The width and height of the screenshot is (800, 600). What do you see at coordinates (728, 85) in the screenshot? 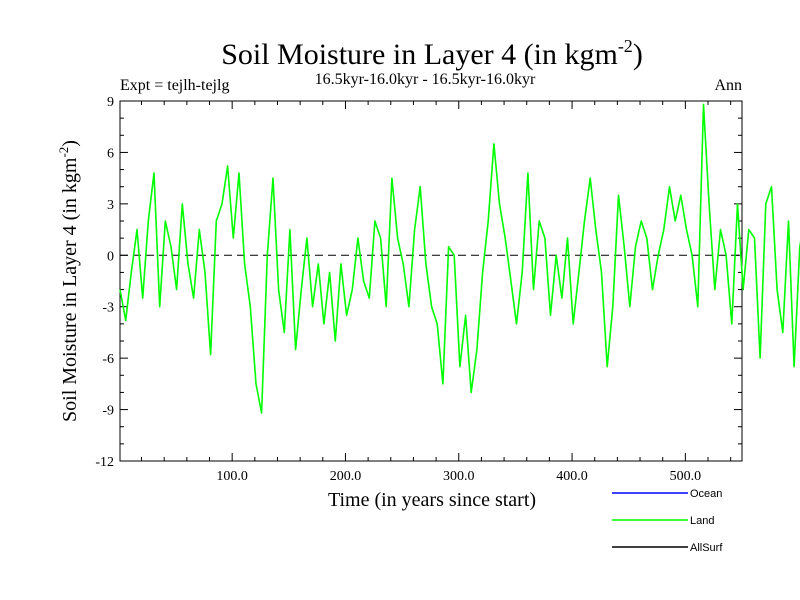
I see `period-label: Ann` at bounding box center [728, 85].